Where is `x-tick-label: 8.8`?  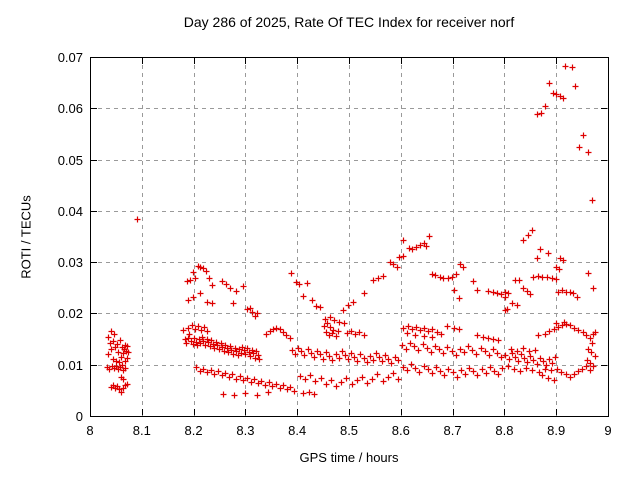 x-tick-label: 8.8 is located at coordinates (504, 430).